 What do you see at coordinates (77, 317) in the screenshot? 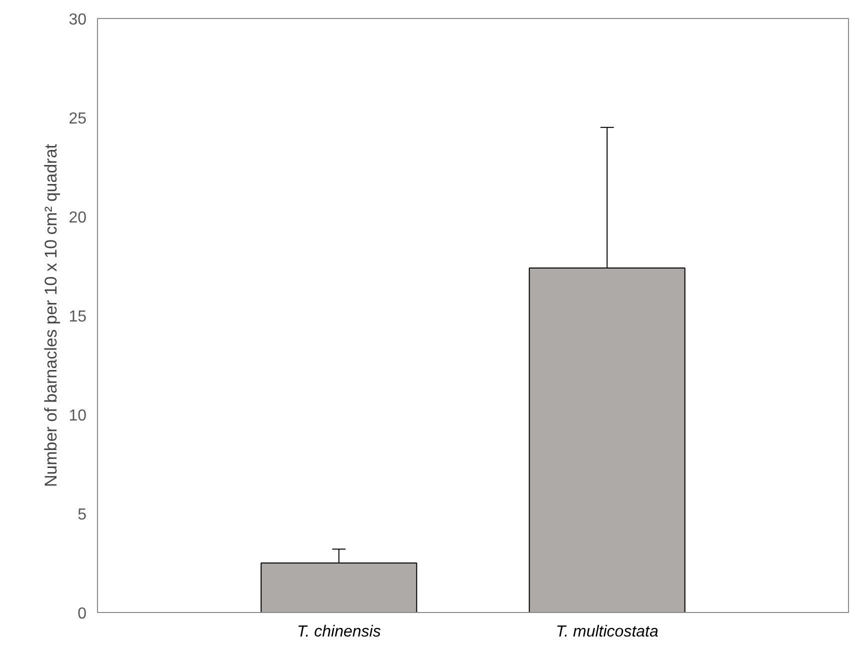
I see `y-tick-label: 15` at bounding box center [77, 317].